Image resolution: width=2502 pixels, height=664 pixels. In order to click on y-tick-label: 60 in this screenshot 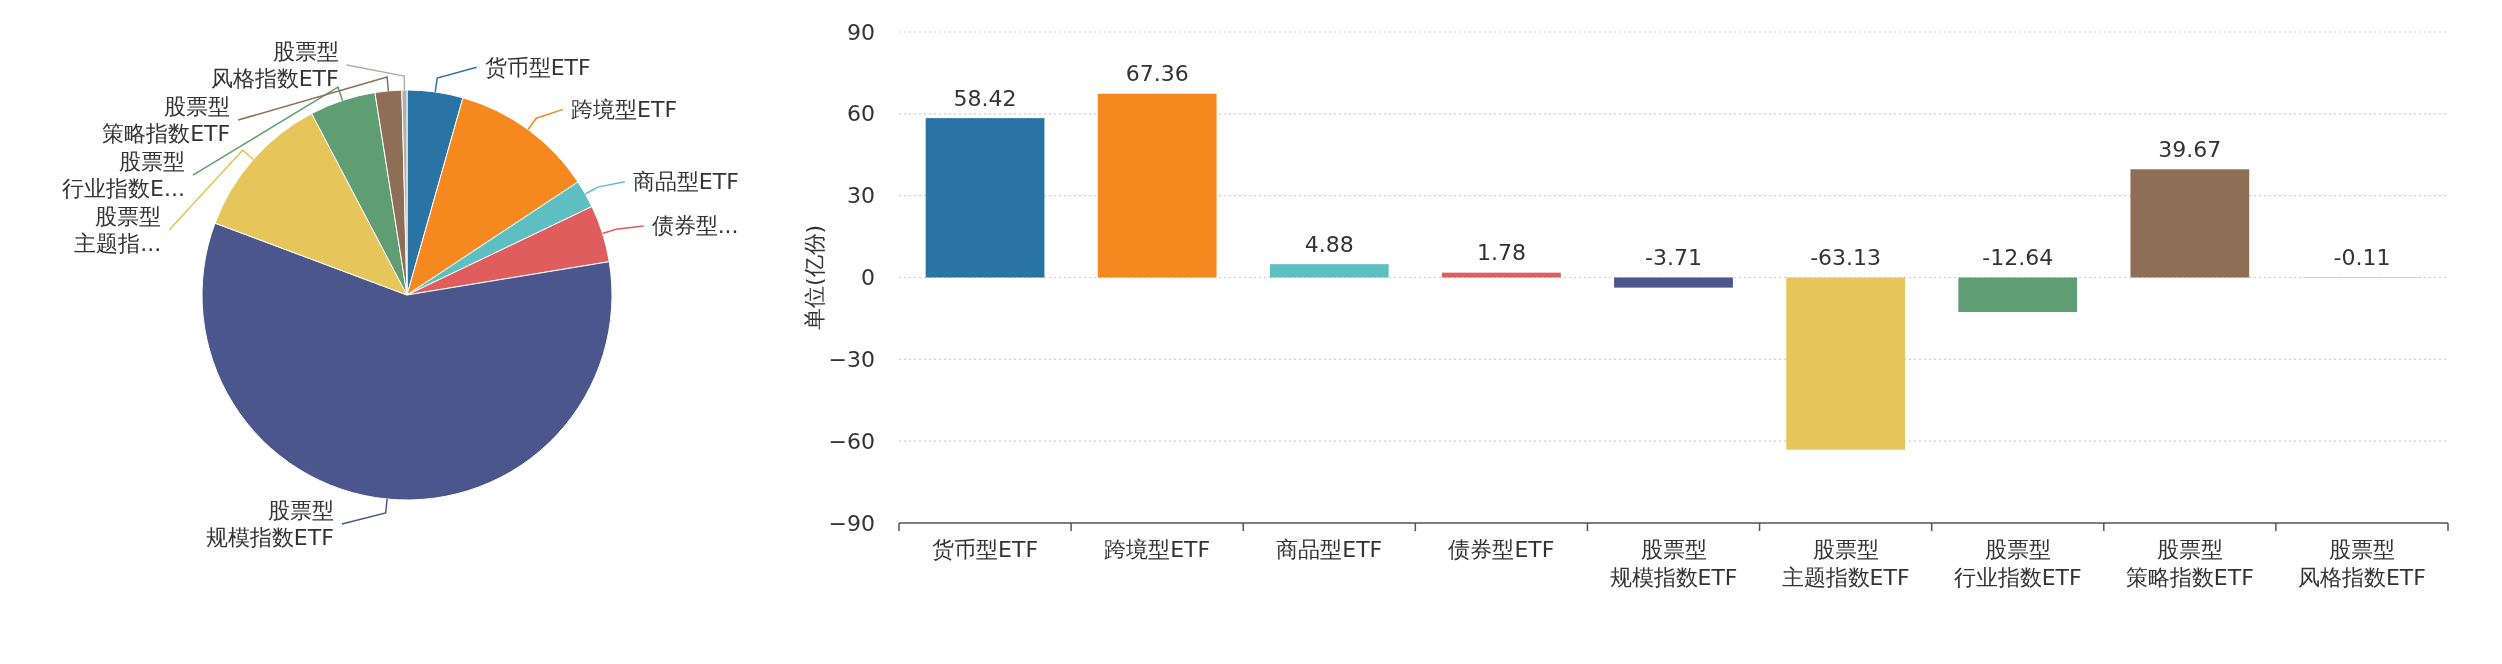, I will do `click(861, 114)`.